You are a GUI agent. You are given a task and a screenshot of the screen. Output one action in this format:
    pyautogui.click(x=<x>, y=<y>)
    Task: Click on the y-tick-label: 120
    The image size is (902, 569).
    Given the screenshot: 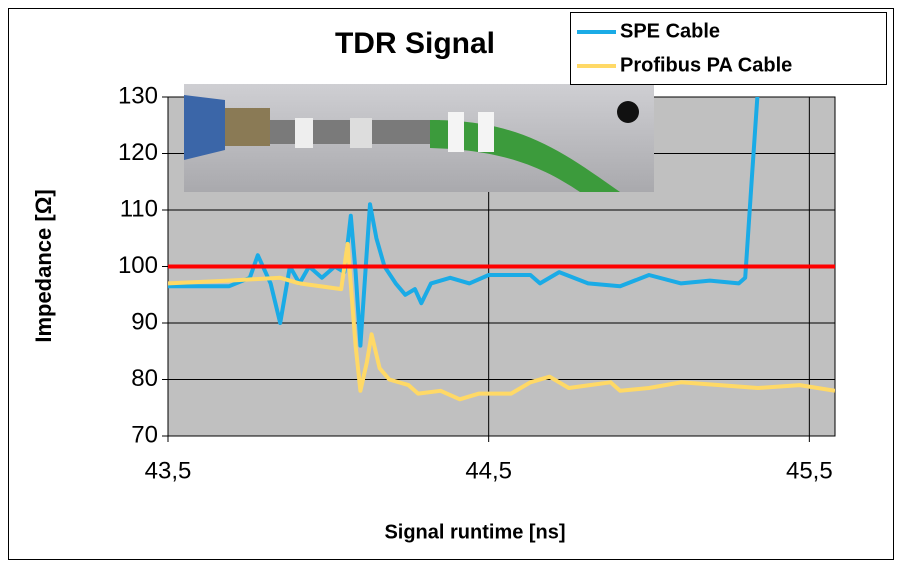 What is the action you would take?
    pyautogui.click(x=138, y=152)
    